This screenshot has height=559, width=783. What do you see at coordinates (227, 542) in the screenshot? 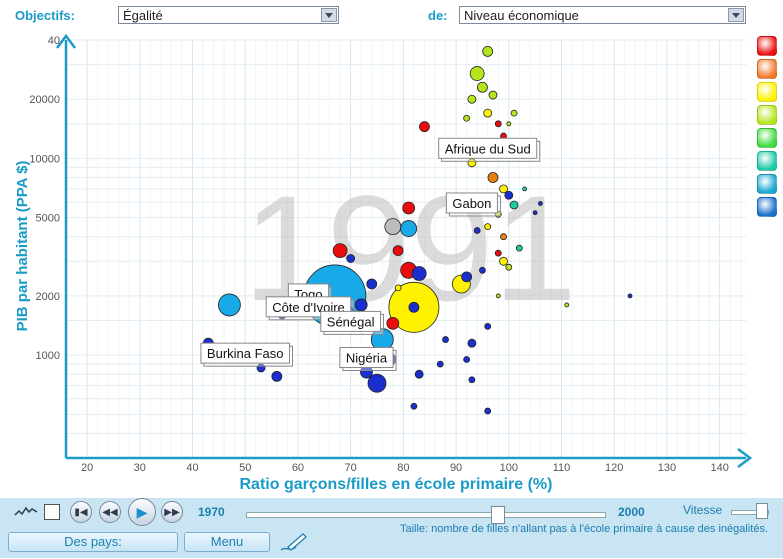
I see `menu-button: Menu` at bounding box center [227, 542].